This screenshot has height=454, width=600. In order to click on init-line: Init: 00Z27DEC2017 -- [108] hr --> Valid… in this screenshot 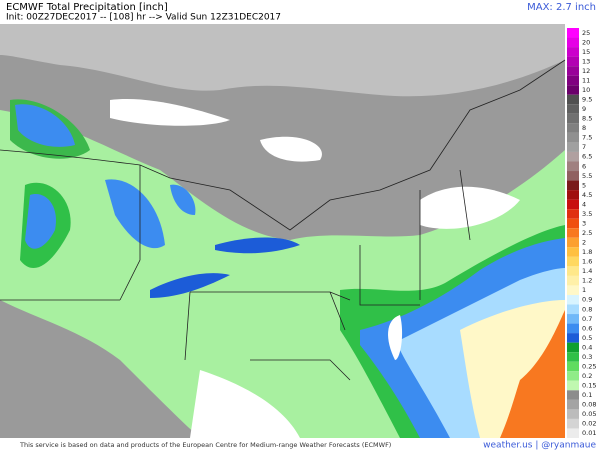, I will do `click(143, 18)`.